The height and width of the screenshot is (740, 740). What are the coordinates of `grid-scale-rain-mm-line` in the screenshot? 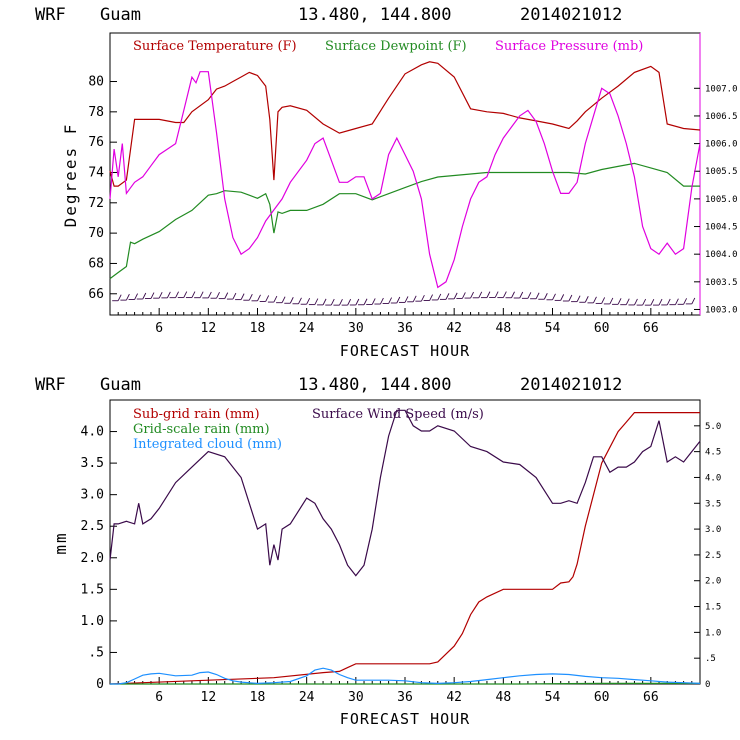 It's located at (405, 683).